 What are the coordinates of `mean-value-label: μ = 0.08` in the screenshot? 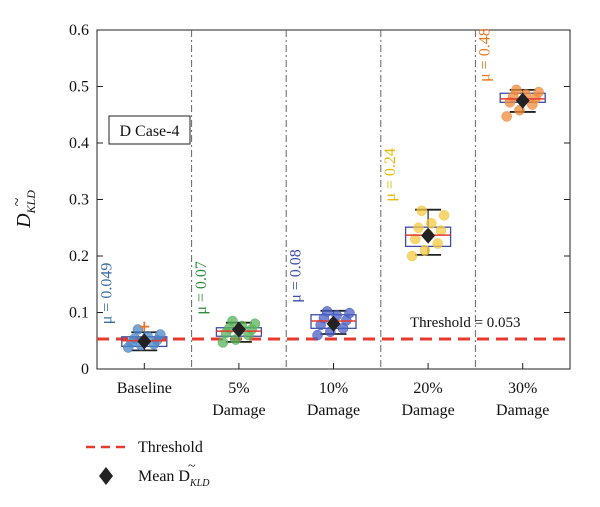 It's located at (296, 276).